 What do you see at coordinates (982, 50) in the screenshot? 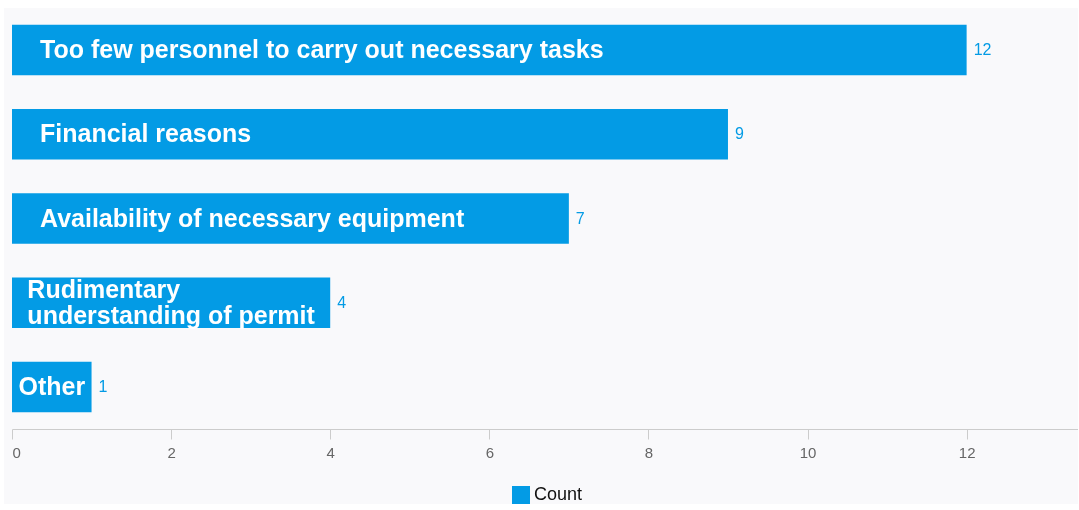
I see `data-label: 12` at bounding box center [982, 50].